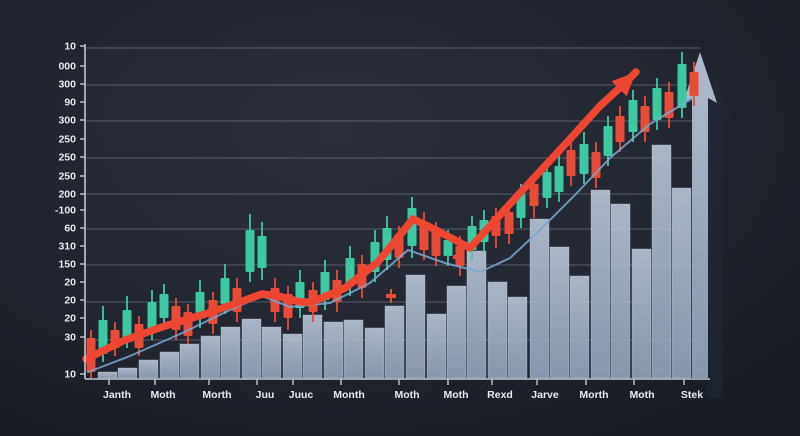 The image size is (800, 436). I want to click on growth-arrow-shadow, so click(715, 235).